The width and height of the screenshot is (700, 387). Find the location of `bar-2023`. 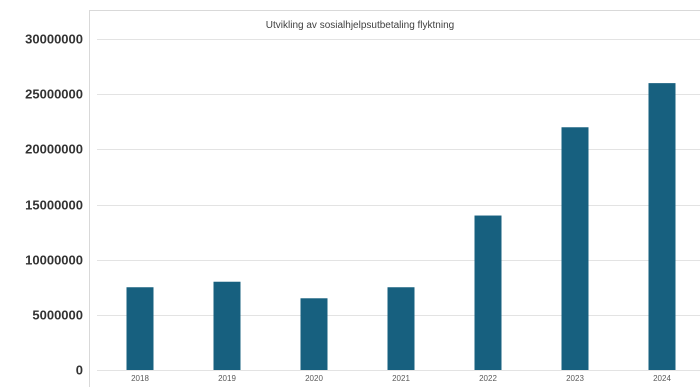

bar-2023 is located at coordinates (575, 249).